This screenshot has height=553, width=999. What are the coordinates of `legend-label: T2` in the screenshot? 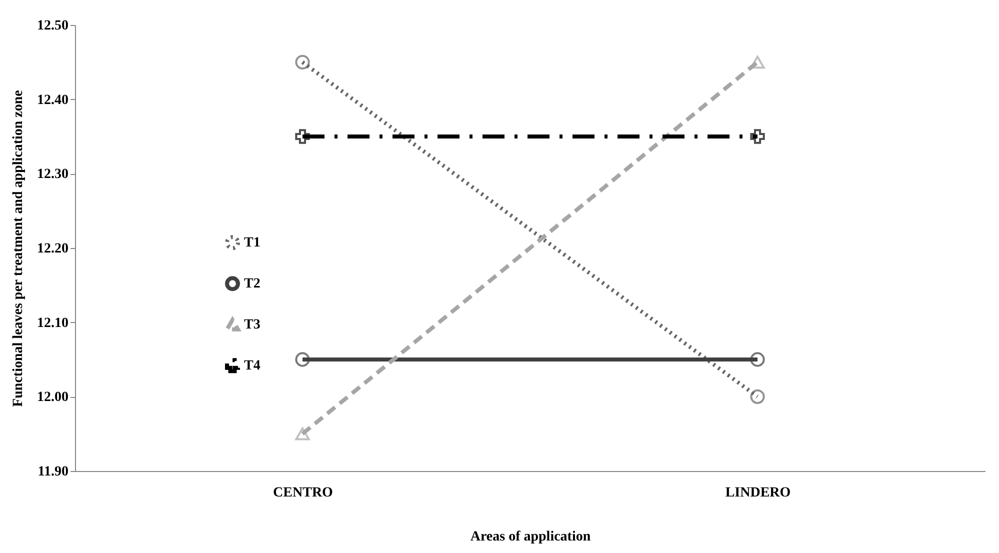 It's located at (252, 284).